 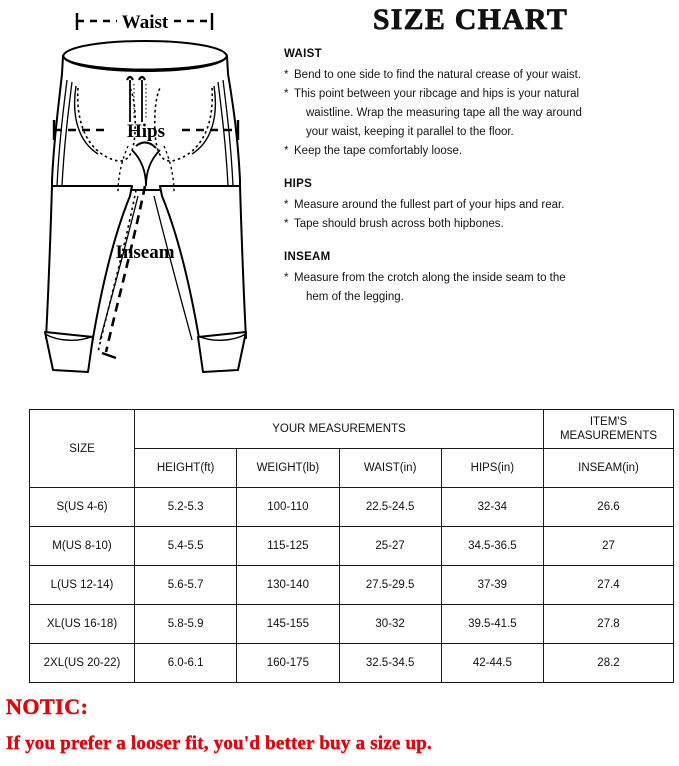 What do you see at coordinates (82, 663) in the screenshot?
I see `cell-size: 2XL(US 20-22)` at bounding box center [82, 663].